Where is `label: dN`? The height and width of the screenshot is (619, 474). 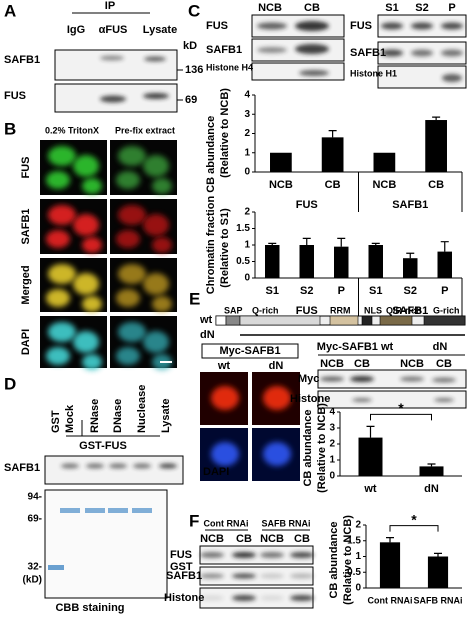 label: dN is located at coordinates (207, 335).